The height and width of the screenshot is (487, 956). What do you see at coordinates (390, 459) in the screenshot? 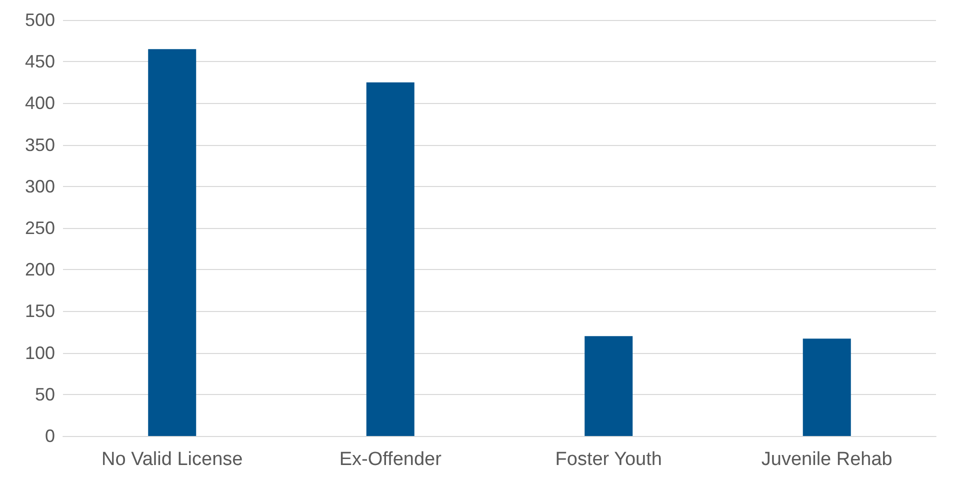
I see `x-tick-label: Ex-Offender` at bounding box center [390, 459].